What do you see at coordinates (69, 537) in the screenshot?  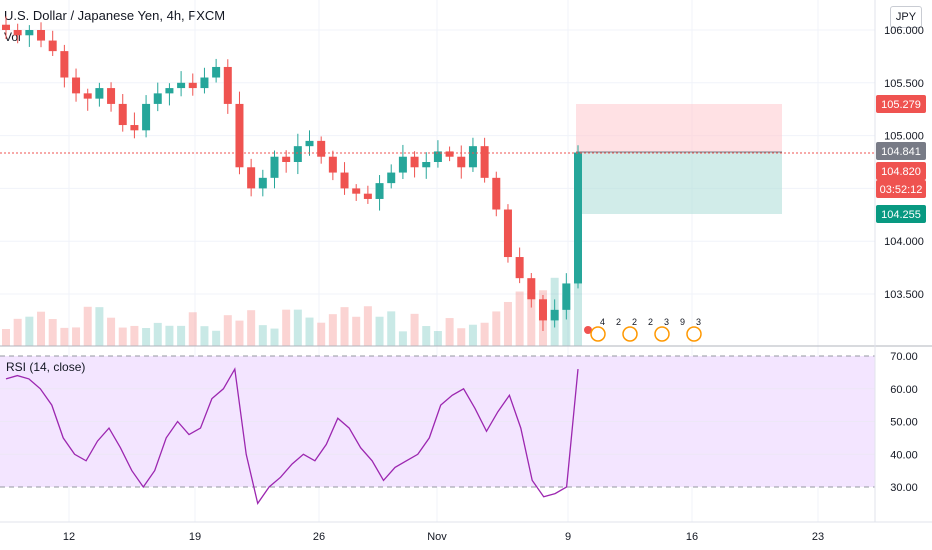 I see `time-tick-label: 12` at bounding box center [69, 537].